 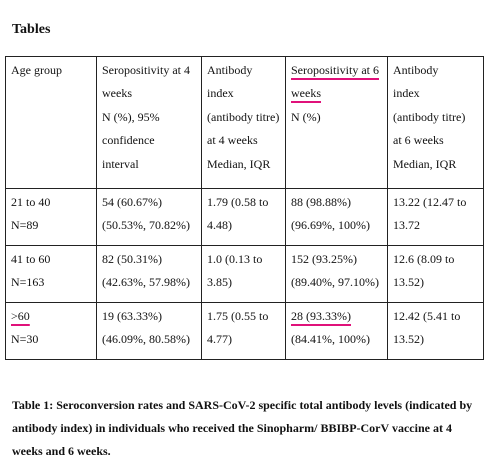 I want to click on cell-text: 19 (63.33%), so click(x=149, y=316).